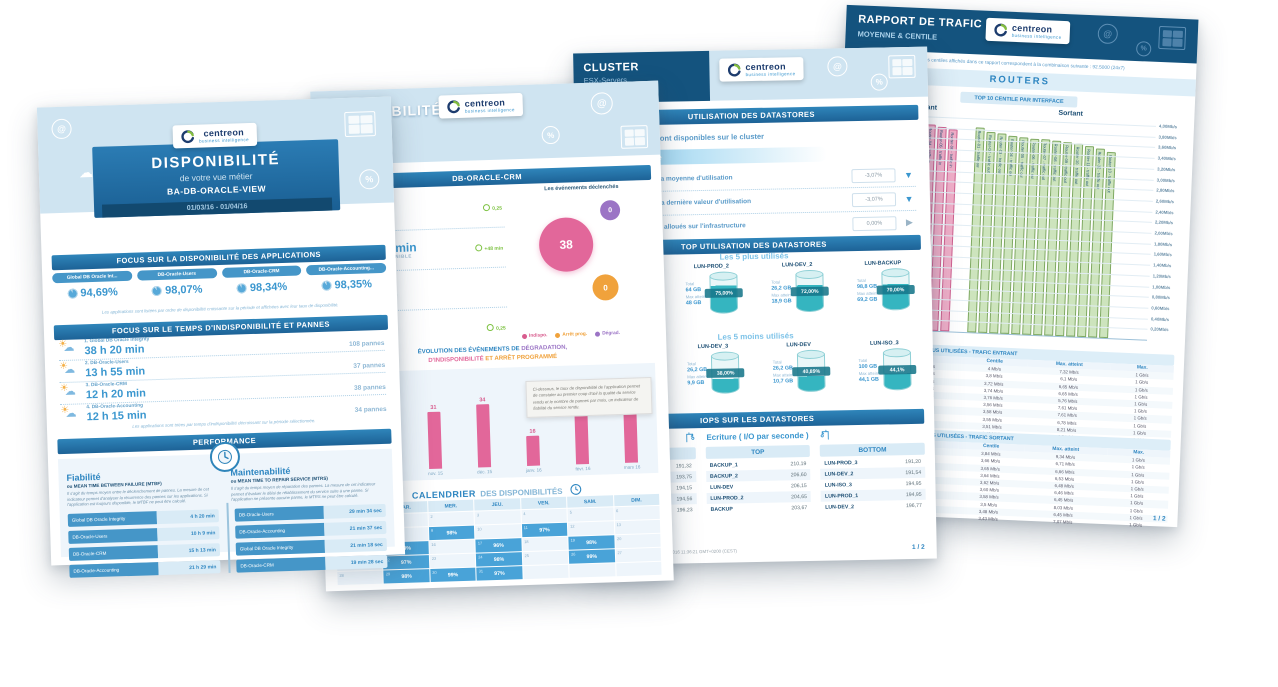 The height and width of the screenshot is (687, 1278). I want to click on app-name: Global DB Oracle Integrity, so click(112, 519).